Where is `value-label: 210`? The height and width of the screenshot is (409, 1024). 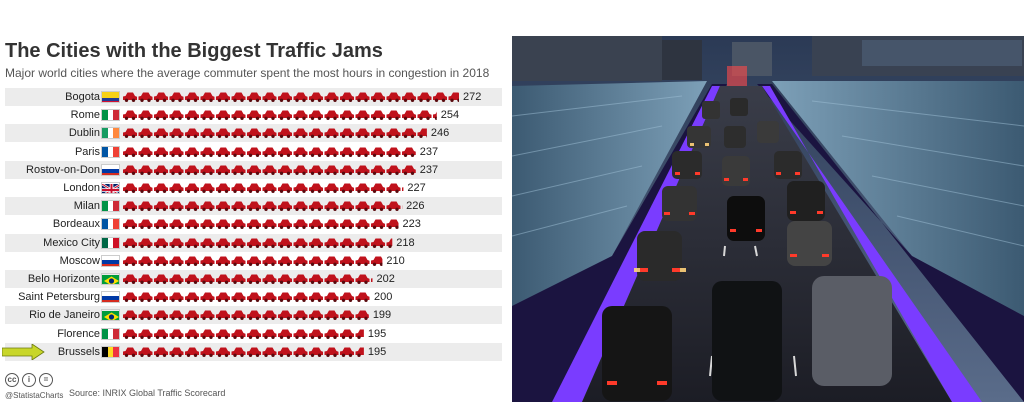
value-label: 210 is located at coordinates (395, 260).